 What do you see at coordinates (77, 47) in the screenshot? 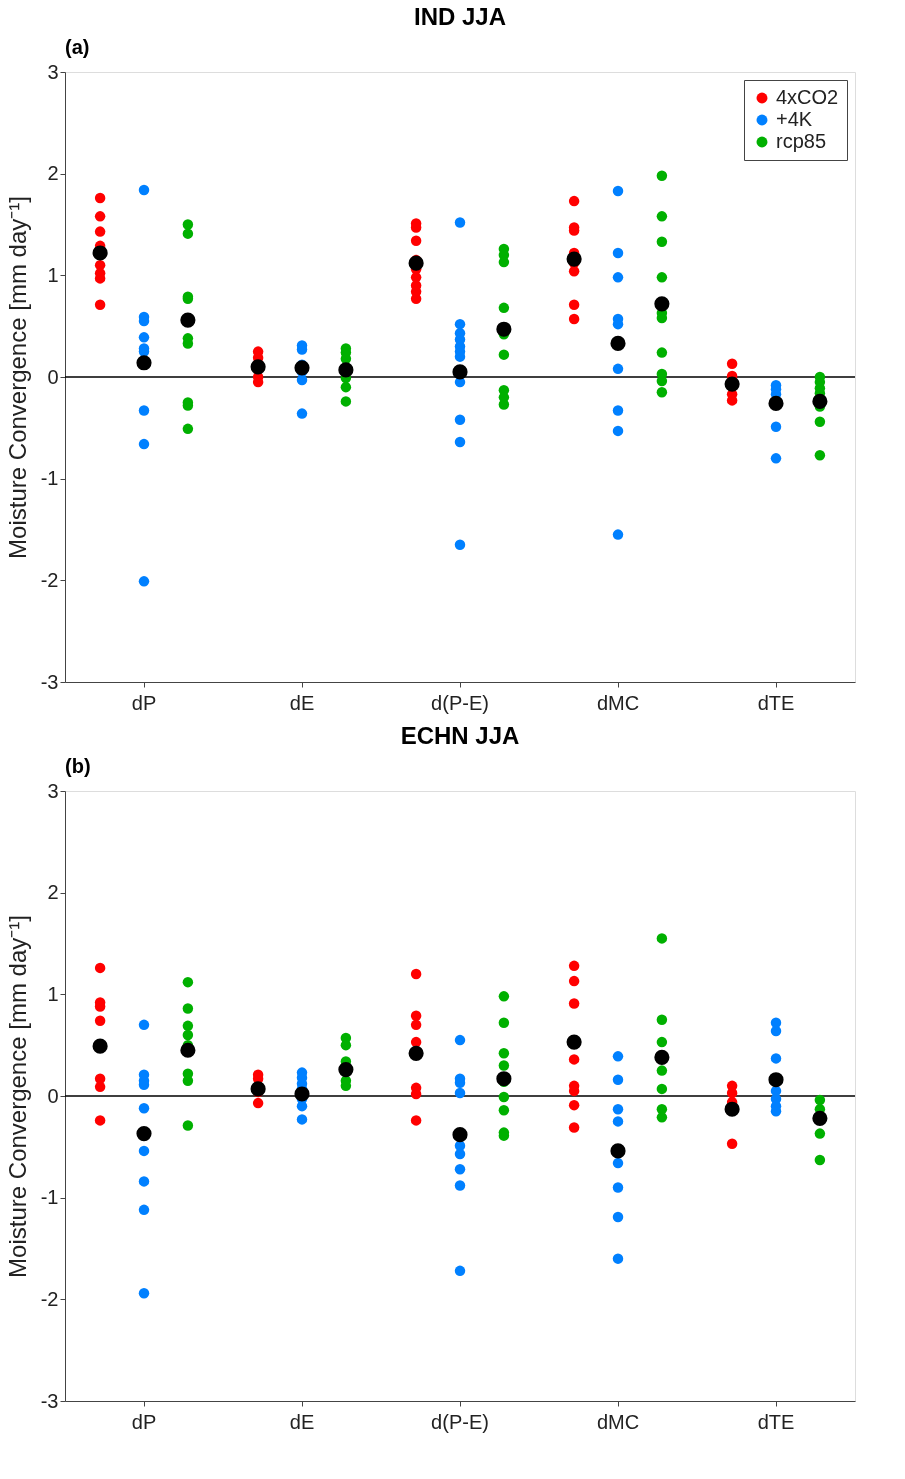
I see `text: (a)` at bounding box center [77, 47].